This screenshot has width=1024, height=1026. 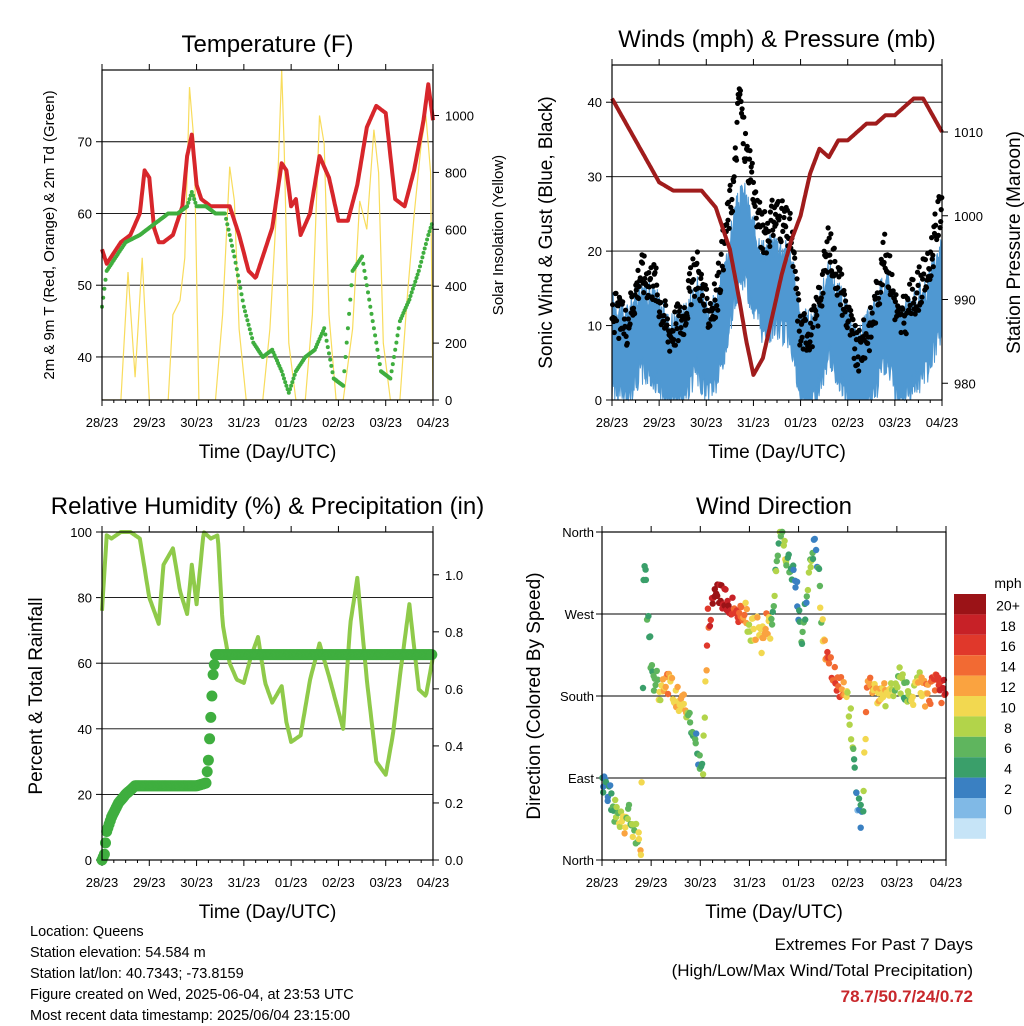 What do you see at coordinates (612, 422) in the screenshot?
I see `x-tick-label: 28/23` at bounding box center [612, 422].